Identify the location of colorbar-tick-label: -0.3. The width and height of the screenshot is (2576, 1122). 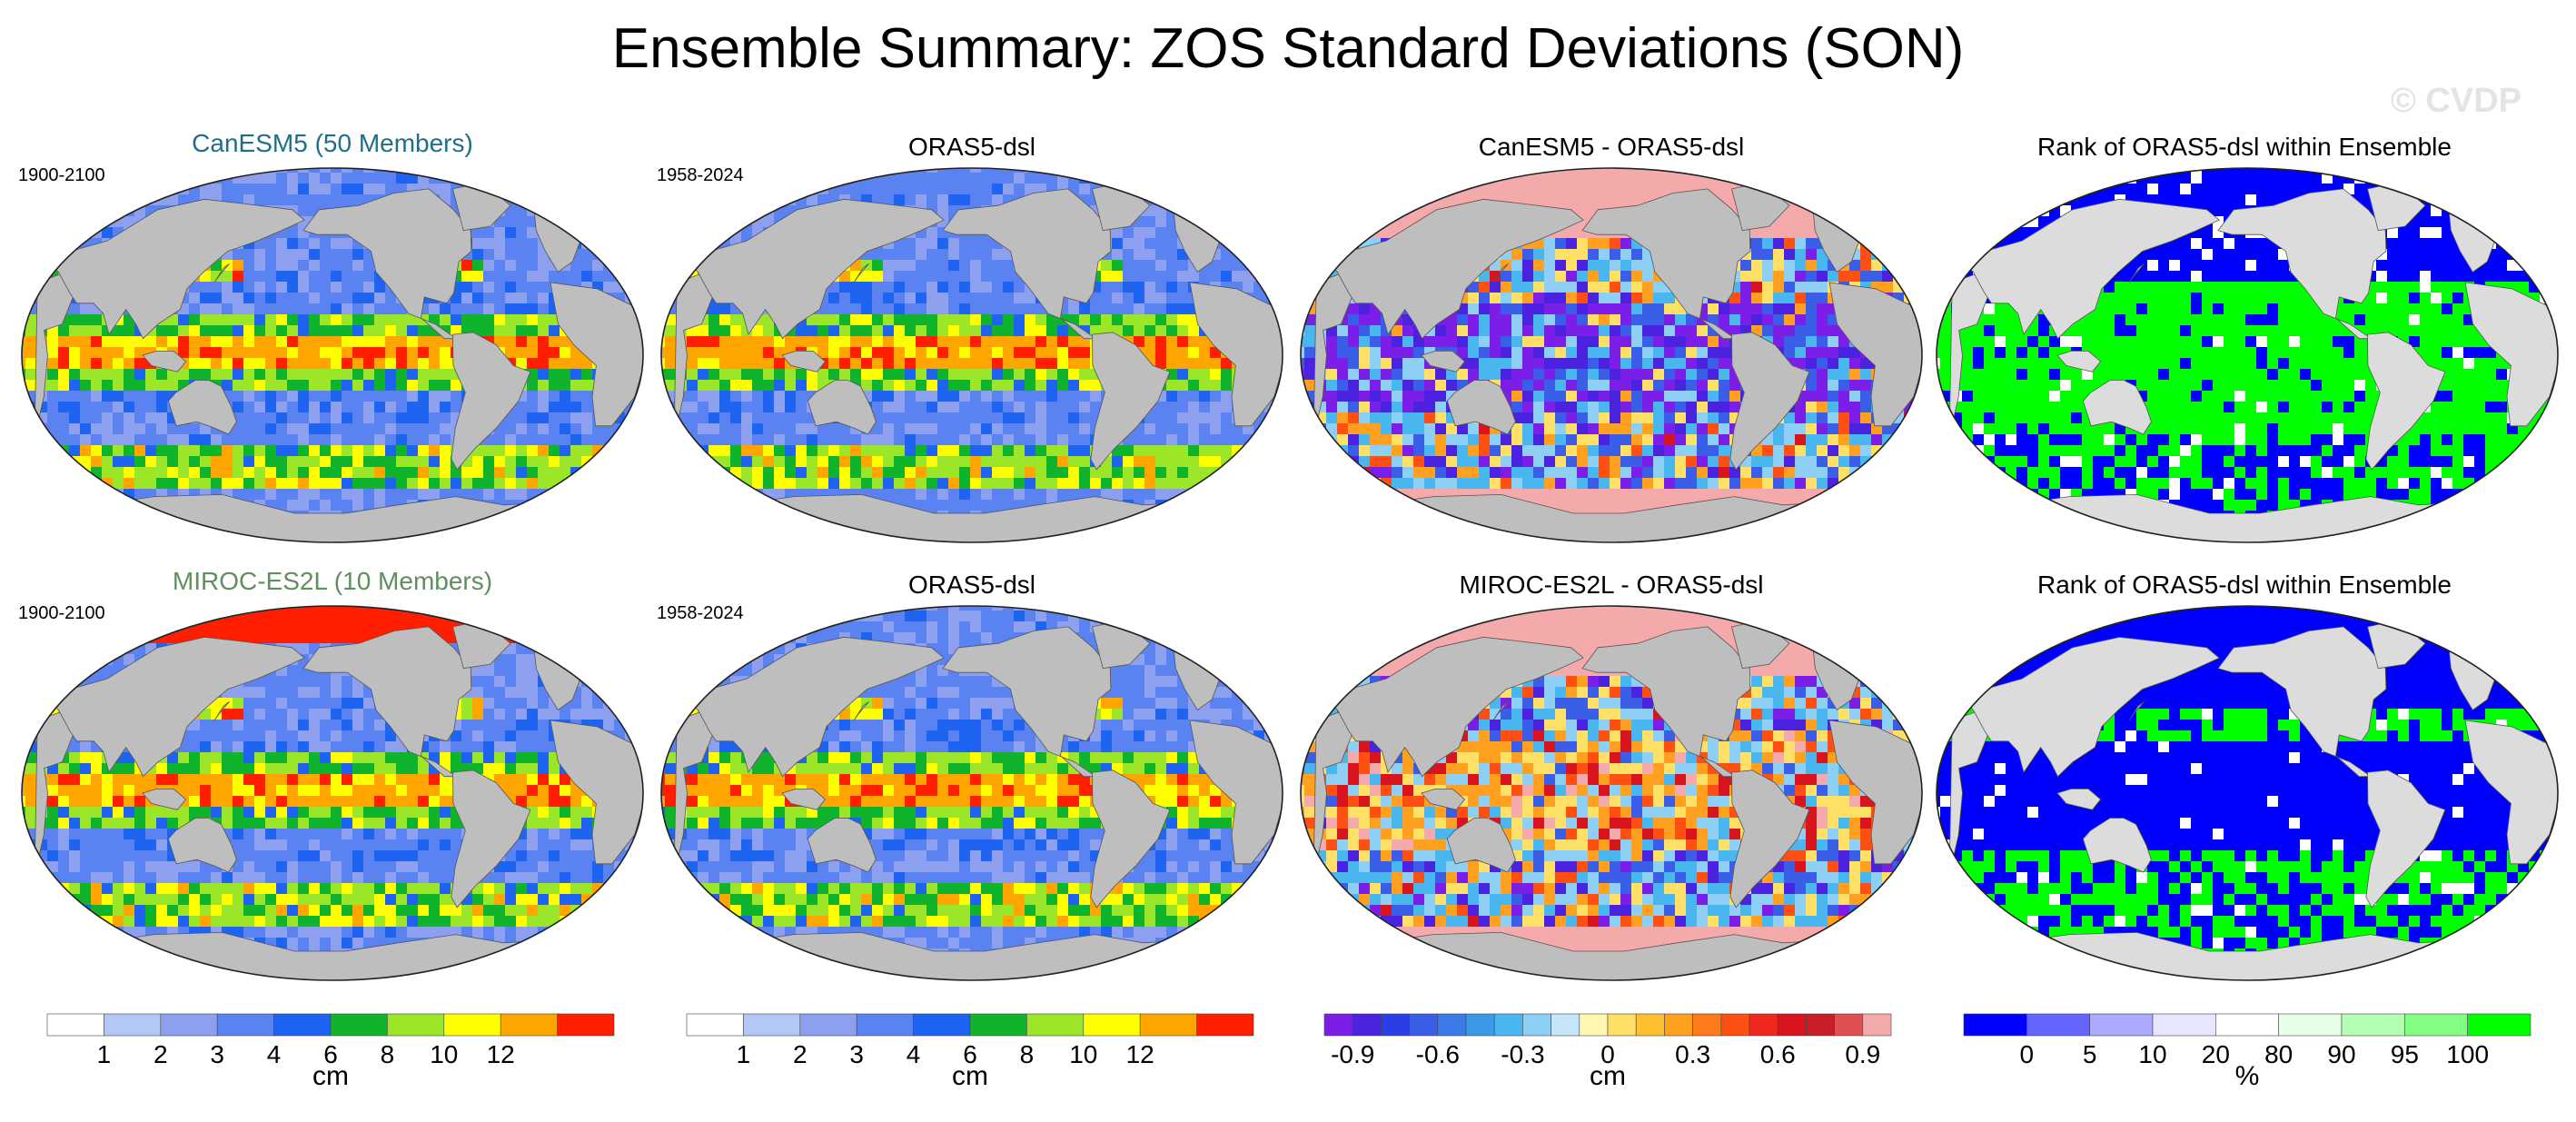
(1522, 1054).